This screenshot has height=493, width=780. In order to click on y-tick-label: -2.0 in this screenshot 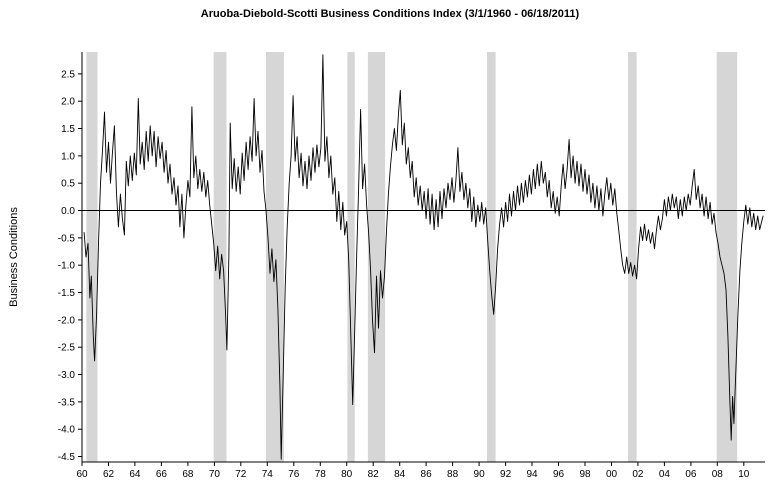, I will do `click(67, 320)`.